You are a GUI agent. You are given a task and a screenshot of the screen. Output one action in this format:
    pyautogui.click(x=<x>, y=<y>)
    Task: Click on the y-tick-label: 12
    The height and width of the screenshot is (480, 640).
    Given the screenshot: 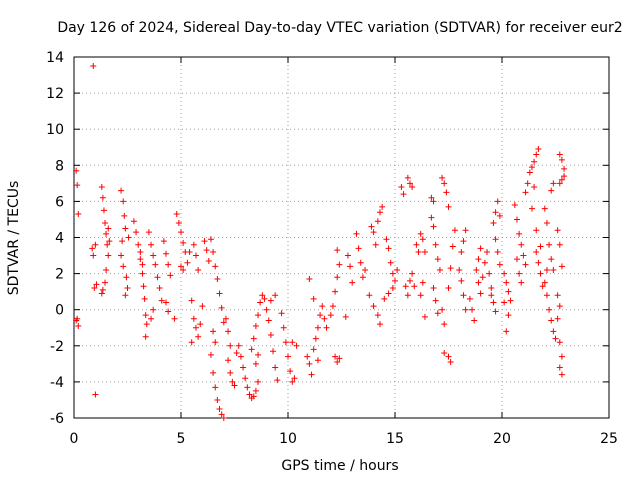 What is the action you would take?
    pyautogui.click(x=55, y=94)
    